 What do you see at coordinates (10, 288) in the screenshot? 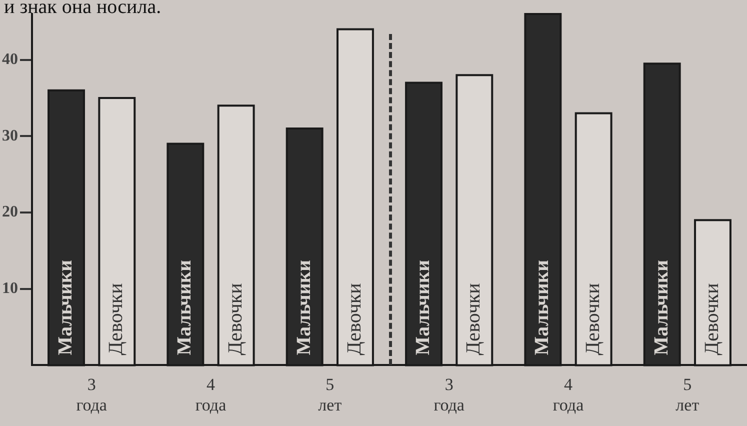
I see `y-tick-label: 10` at bounding box center [10, 288].